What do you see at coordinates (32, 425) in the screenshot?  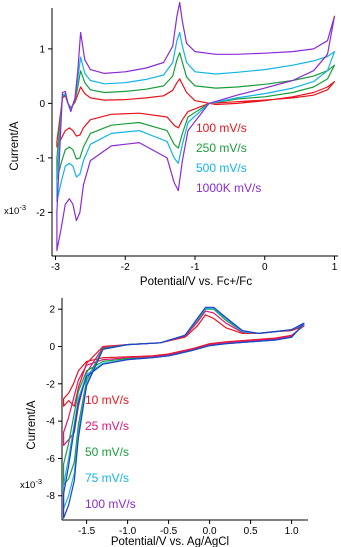 I see `bottom-y-axis-title: Current/A` at bounding box center [32, 425].